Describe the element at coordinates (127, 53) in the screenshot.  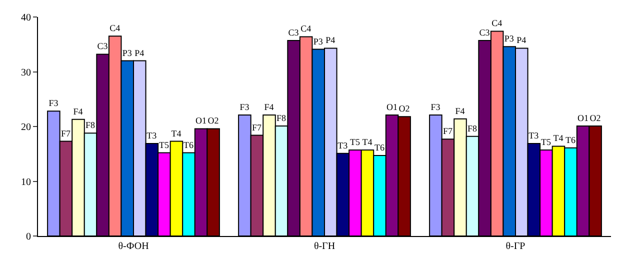
I see `series-label: P3` at that location.